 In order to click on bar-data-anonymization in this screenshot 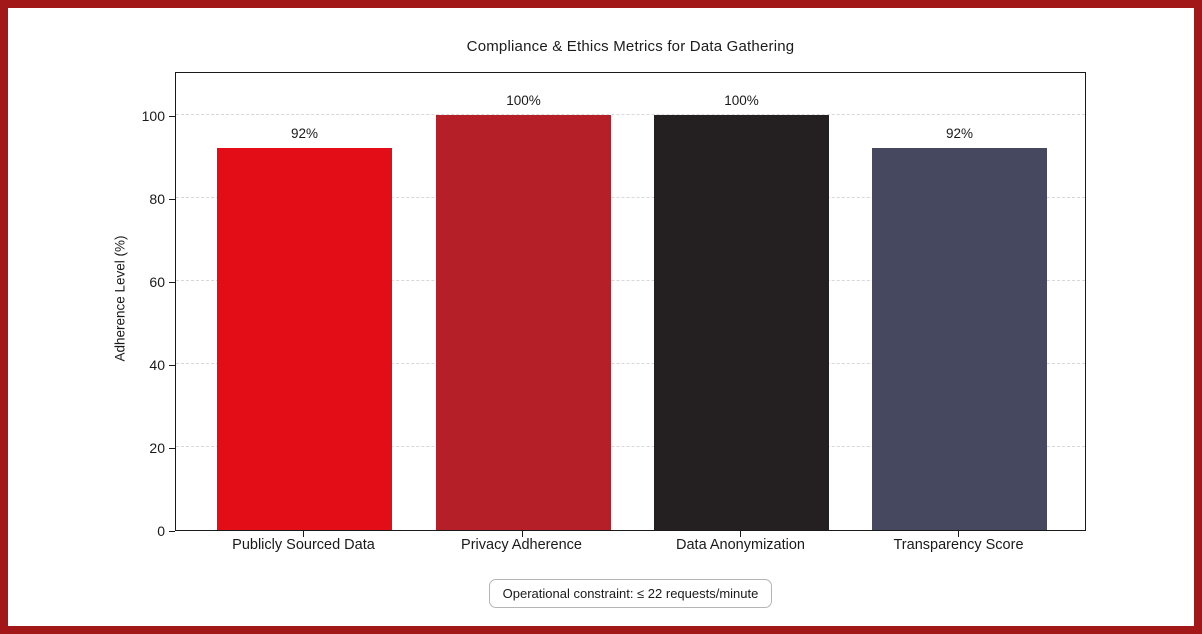, I will do `click(741, 322)`.